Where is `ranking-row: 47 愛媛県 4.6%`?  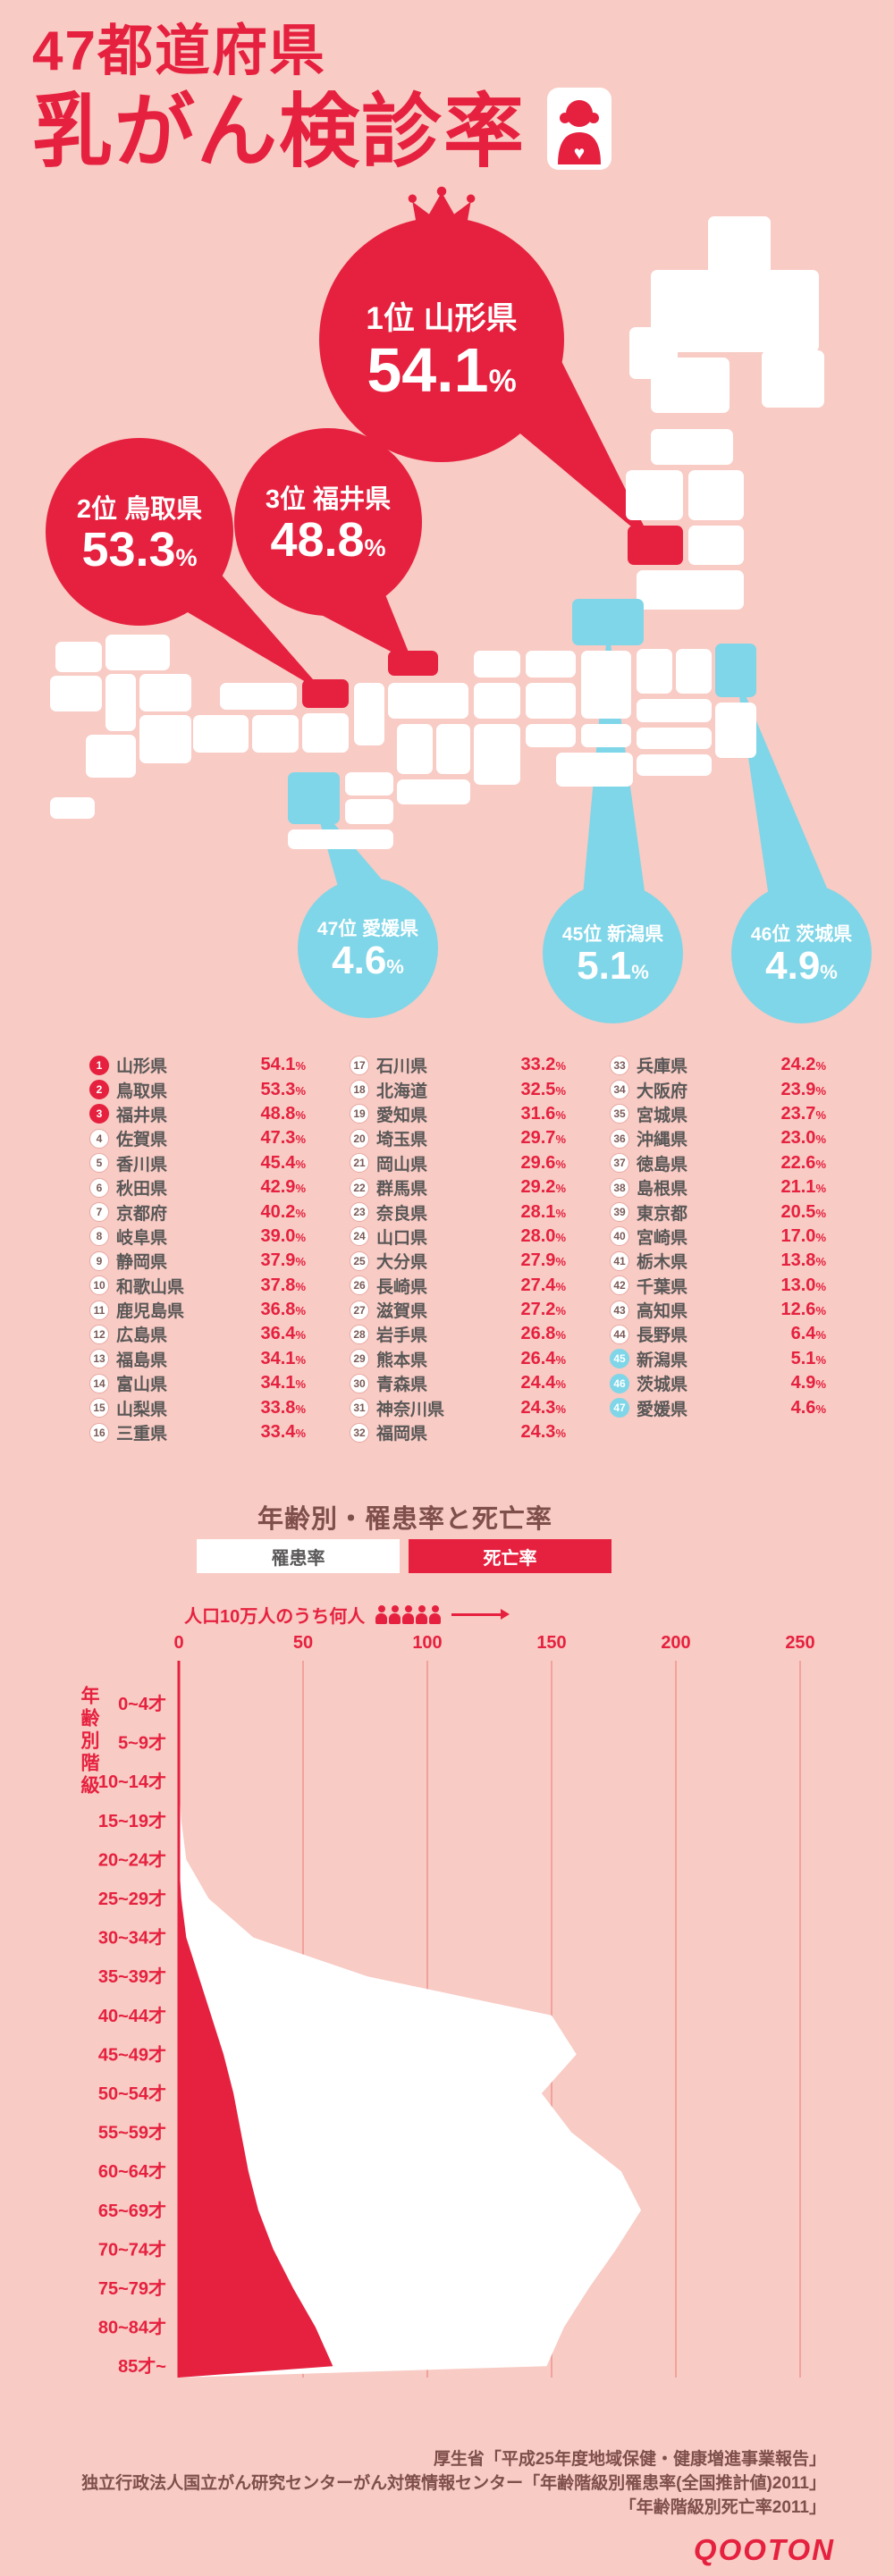 ranking-row: 47 愛媛県 4.6% is located at coordinates (718, 1407).